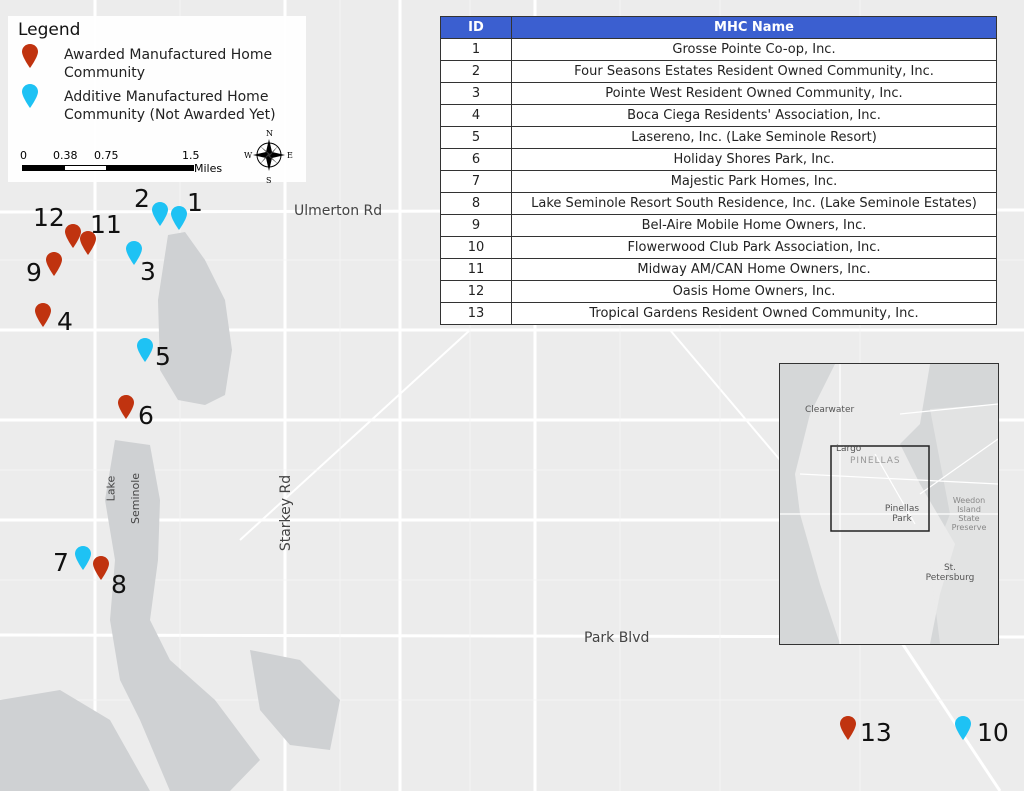  I want to click on table-row: 1 Grosse Pointe Co-op, Inc., so click(718, 49).